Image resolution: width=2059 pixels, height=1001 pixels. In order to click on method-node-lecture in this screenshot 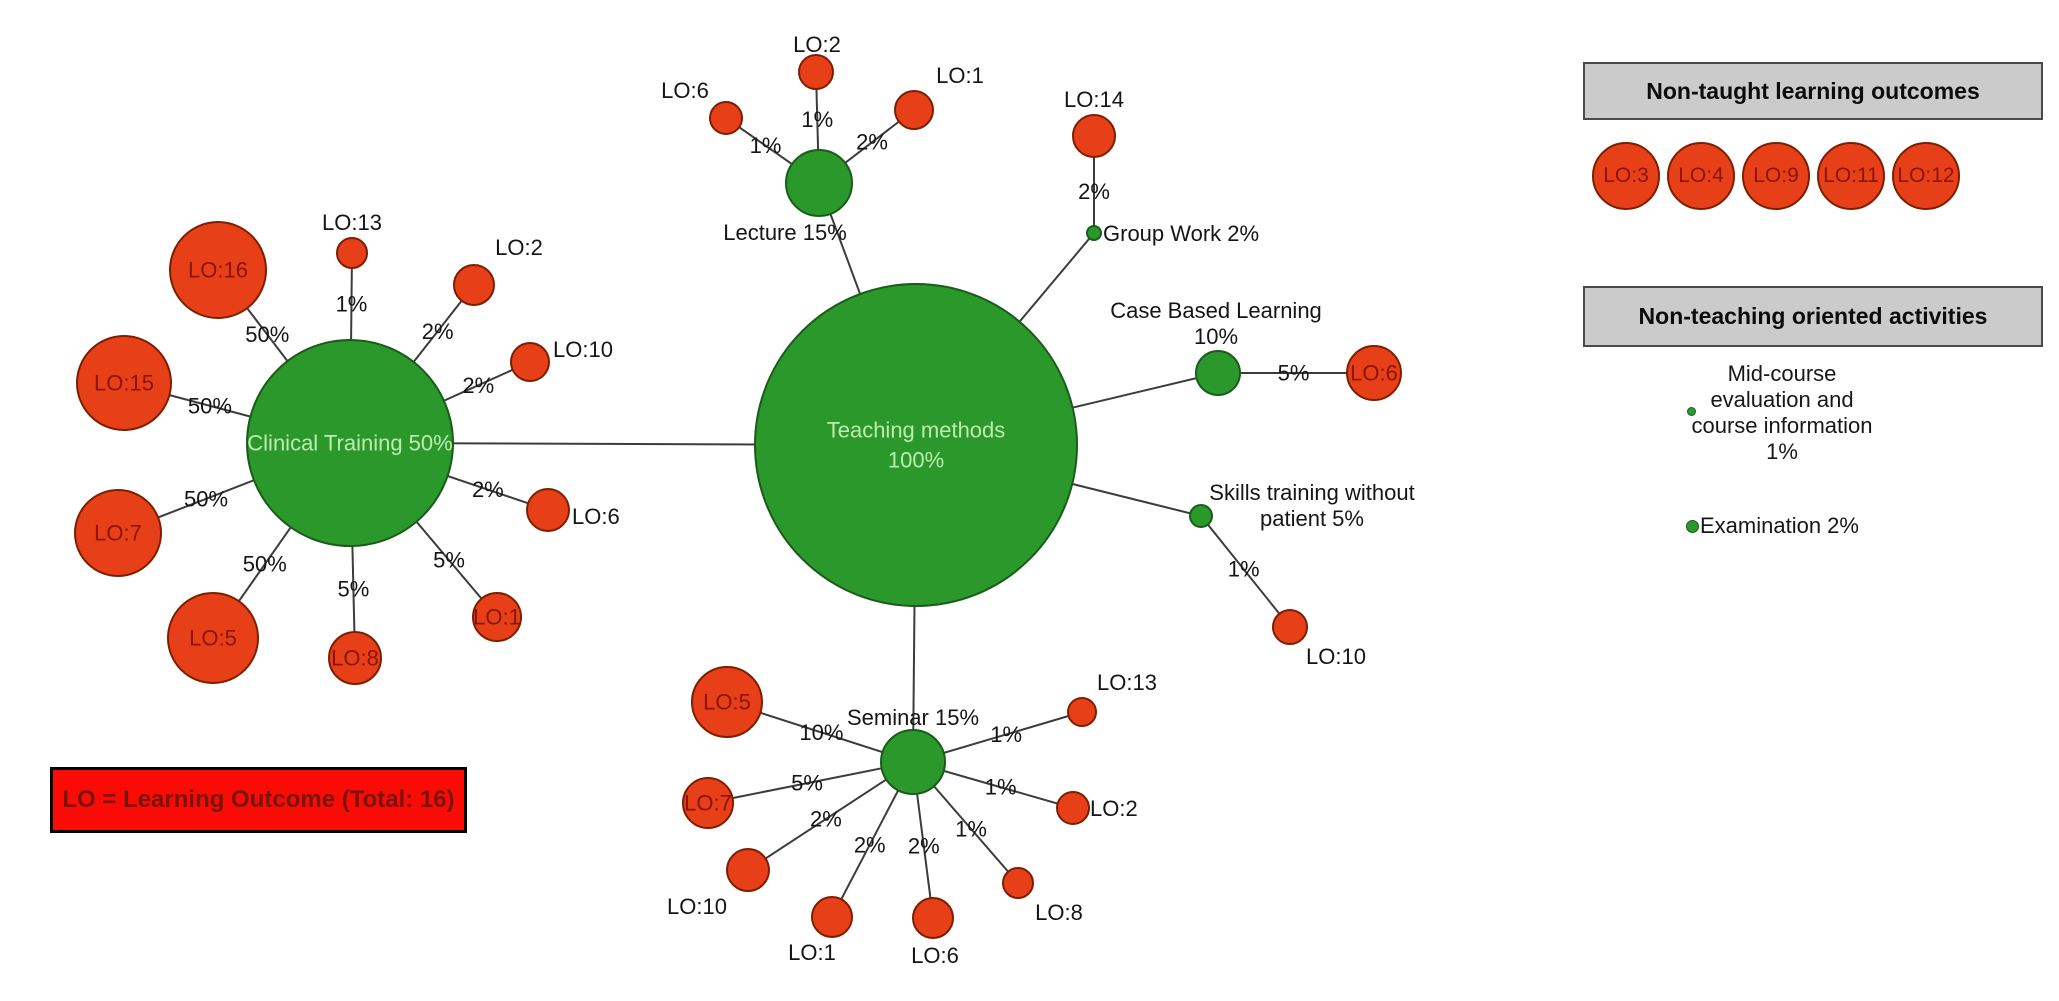, I will do `click(819, 183)`.